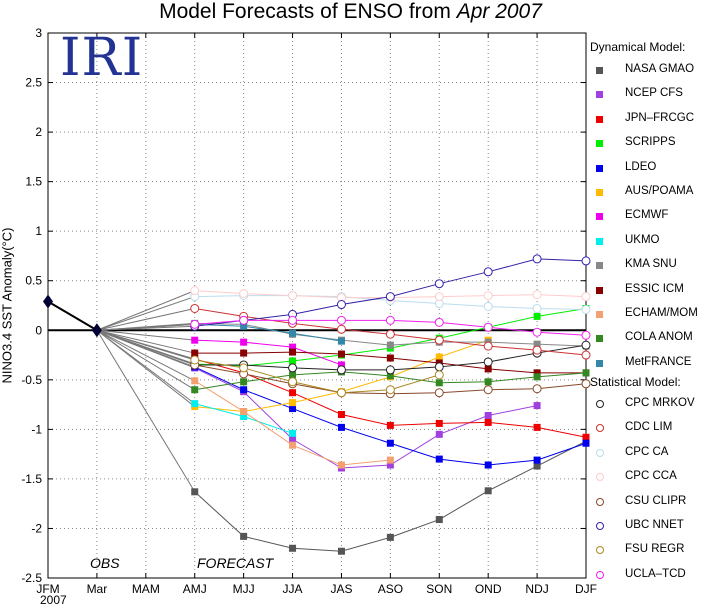  What do you see at coordinates (97, 589) in the screenshot?
I see `x-tick-label: Mar` at bounding box center [97, 589].